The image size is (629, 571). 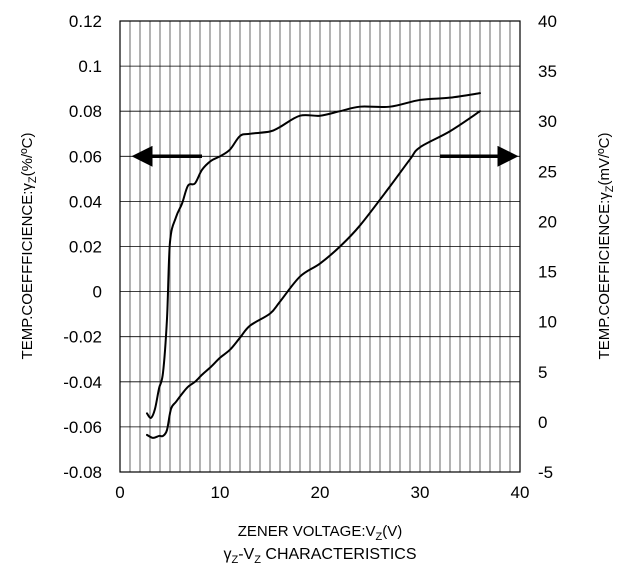 I want to click on x-tick-label: 40, so click(x=520, y=492).